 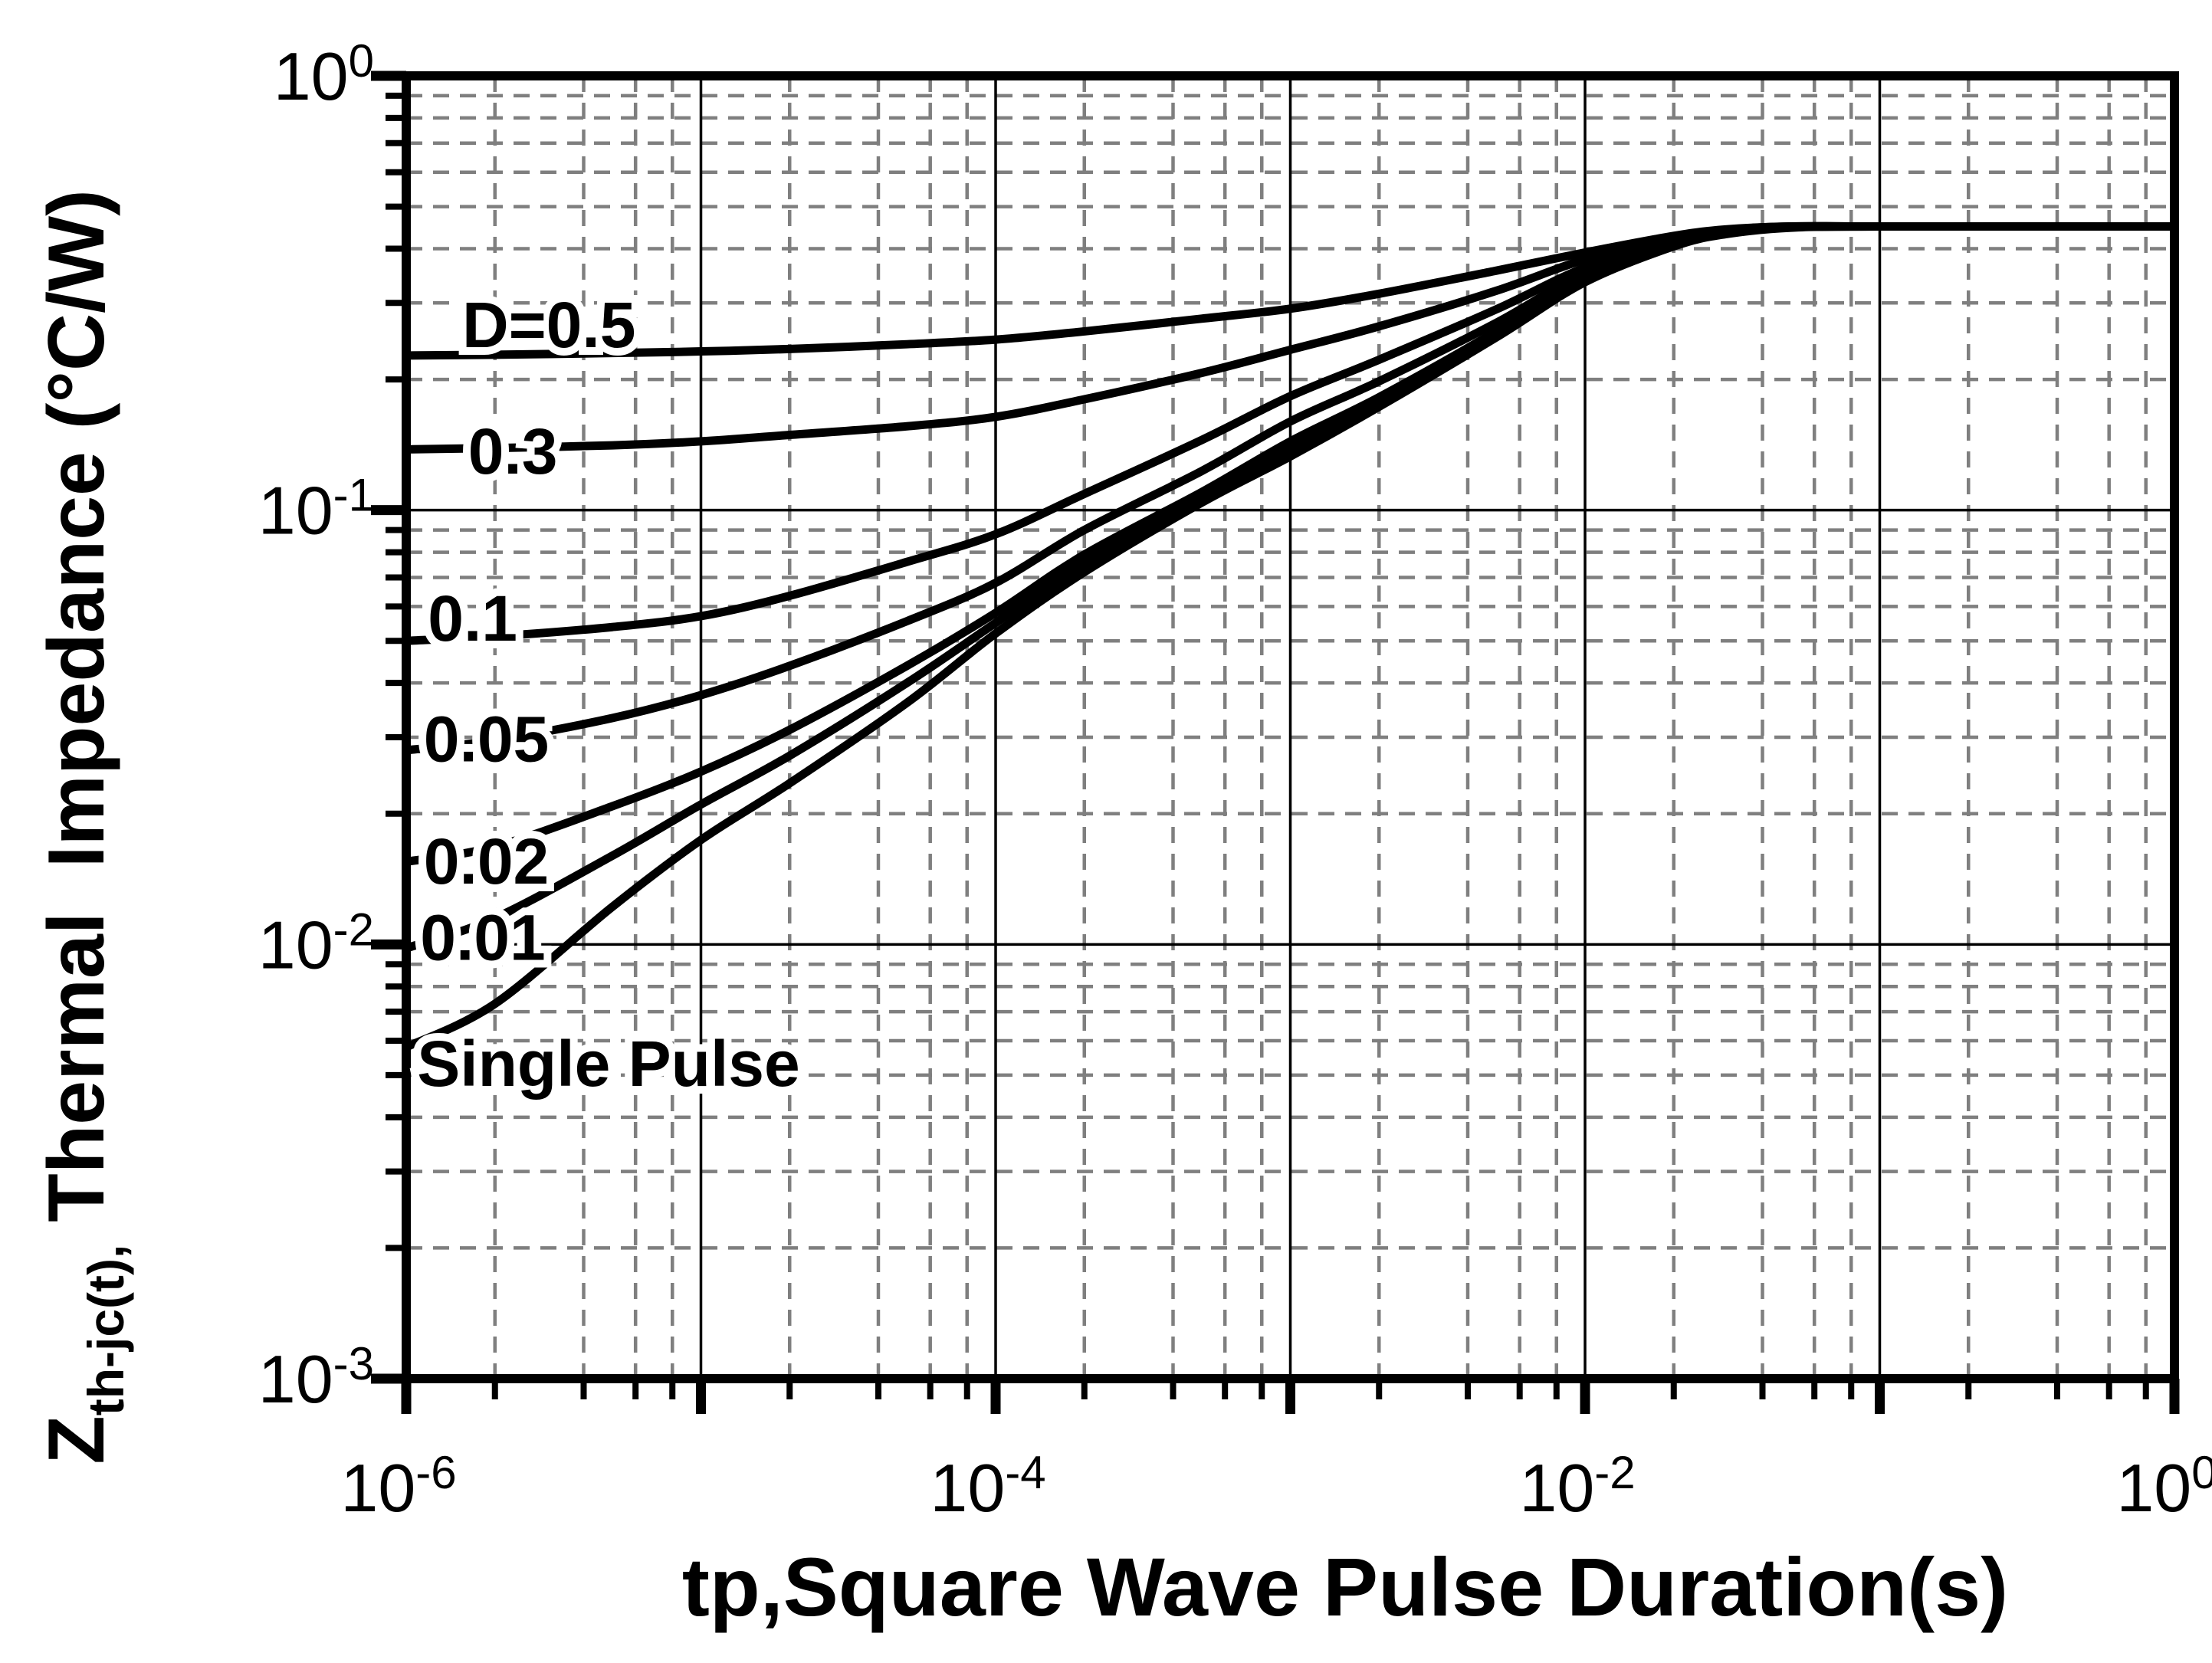 What do you see at coordinates (2164, 1487) in the screenshot?
I see `x-tick-label-1e0: 10⁰` at bounding box center [2164, 1487].